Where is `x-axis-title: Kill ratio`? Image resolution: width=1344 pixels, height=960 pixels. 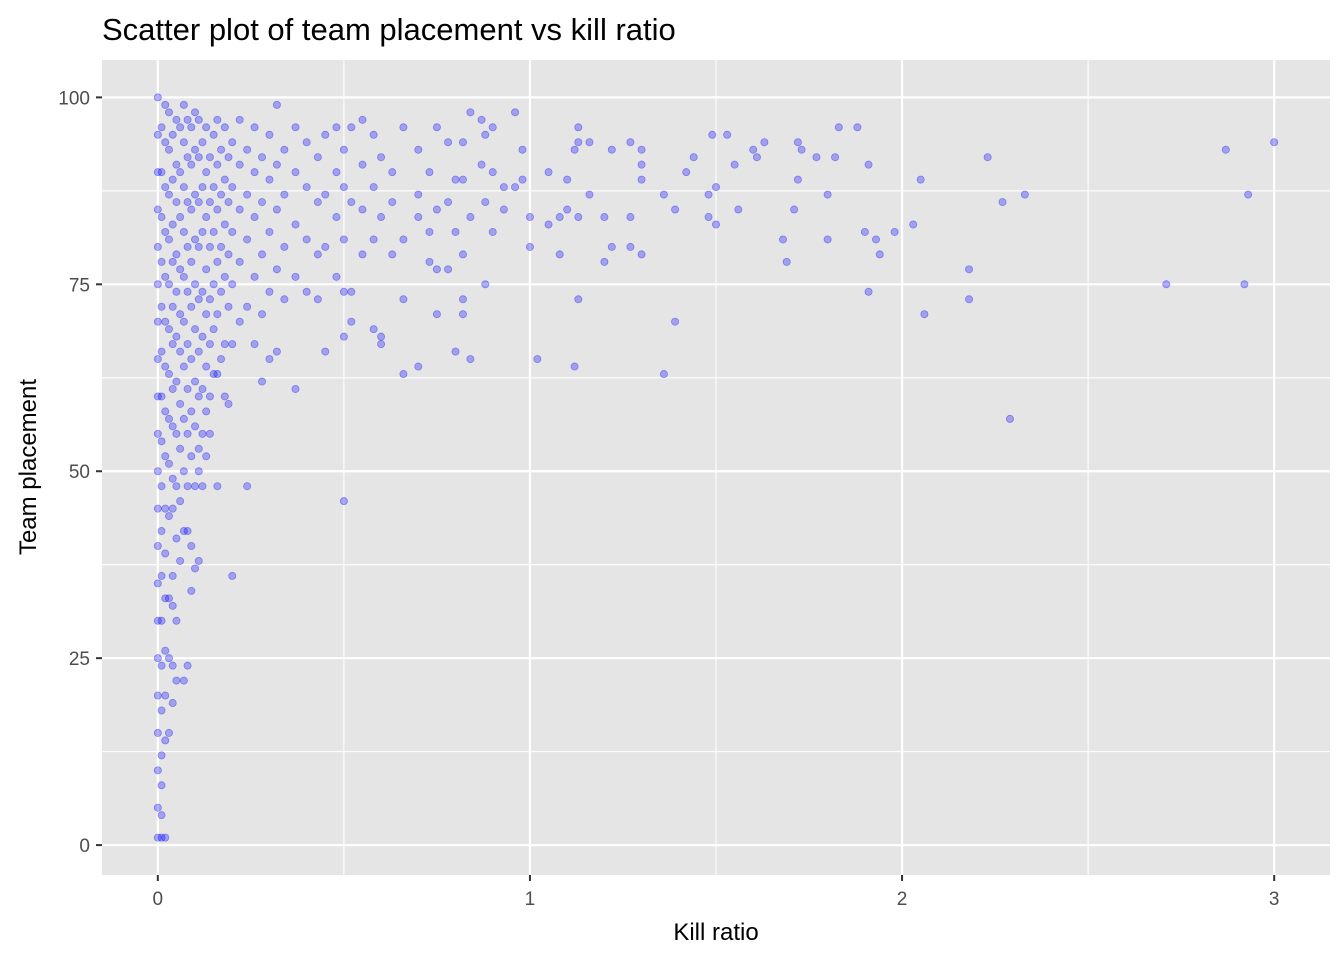 x-axis-title: Kill ratio is located at coordinates (715, 932).